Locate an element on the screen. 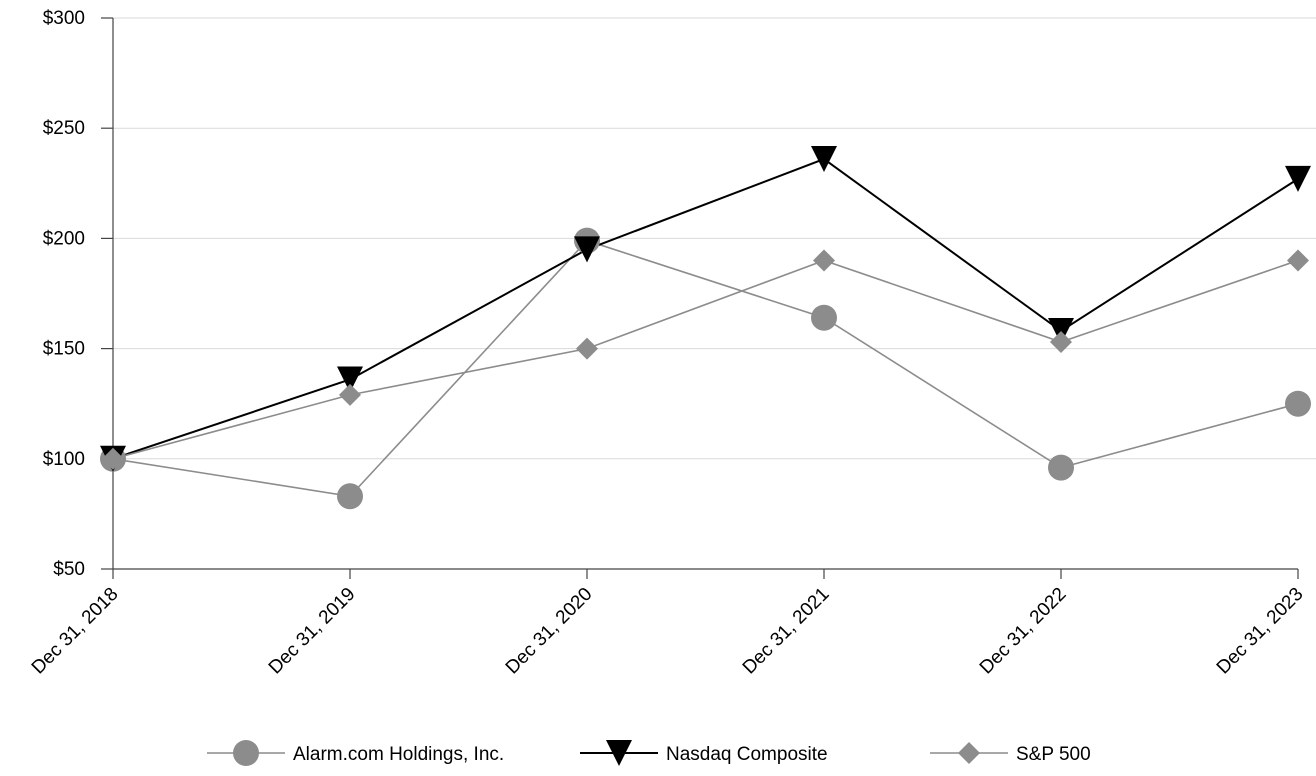  legend-label: Alarm.com Holdings, Inc. is located at coordinates (398, 754).